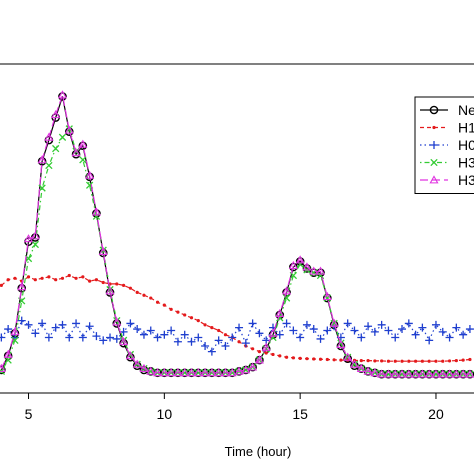 This screenshot has width=474, height=474. I want to click on legend-item: H3, so click(447, 180).